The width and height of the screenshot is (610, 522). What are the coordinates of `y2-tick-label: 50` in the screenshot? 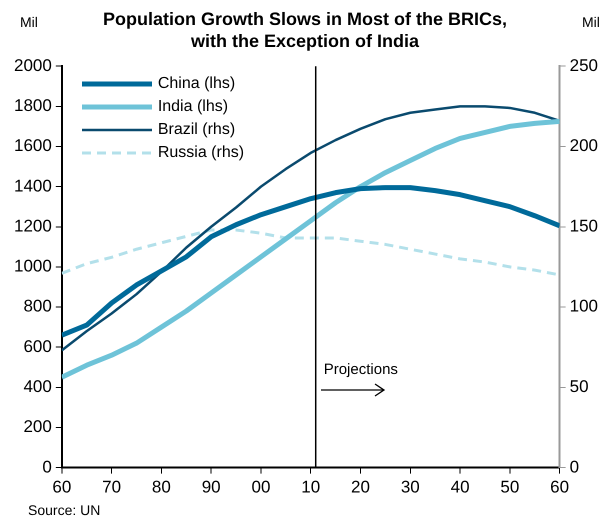 It's located at (579, 386).